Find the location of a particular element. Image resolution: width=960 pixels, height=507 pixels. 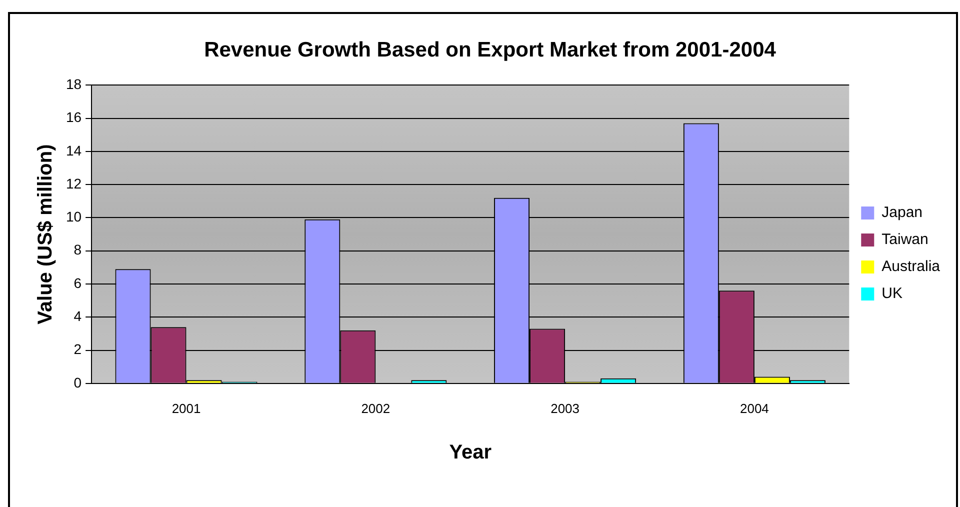

legend-label: Taiwan is located at coordinates (905, 239).